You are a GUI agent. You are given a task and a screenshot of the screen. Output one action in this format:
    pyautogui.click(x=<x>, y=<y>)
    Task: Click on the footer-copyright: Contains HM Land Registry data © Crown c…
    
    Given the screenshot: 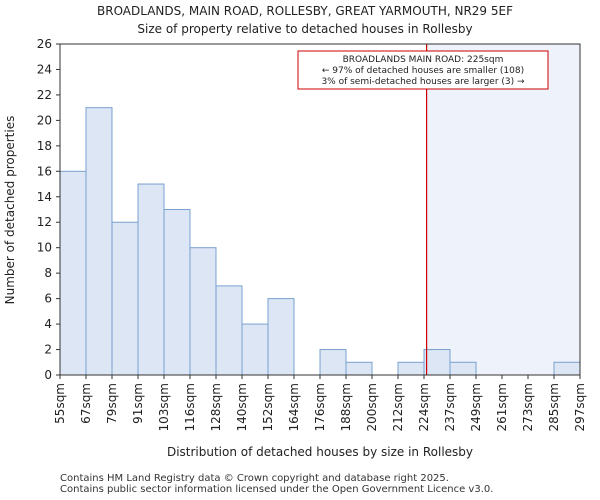 What is the action you would take?
    pyautogui.click(x=254, y=478)
    